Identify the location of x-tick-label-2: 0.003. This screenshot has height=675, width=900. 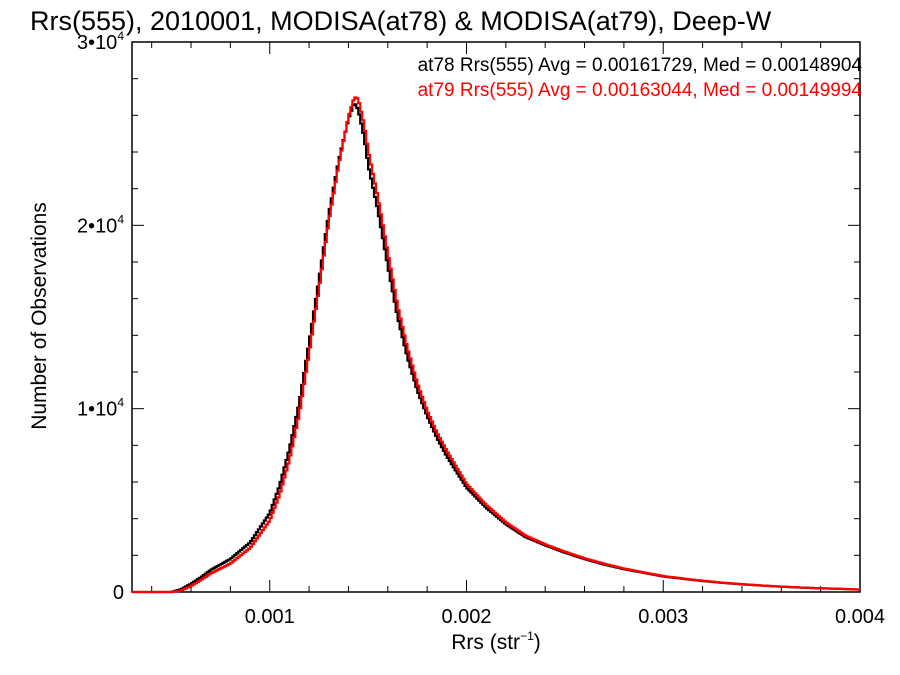
(663, 617).